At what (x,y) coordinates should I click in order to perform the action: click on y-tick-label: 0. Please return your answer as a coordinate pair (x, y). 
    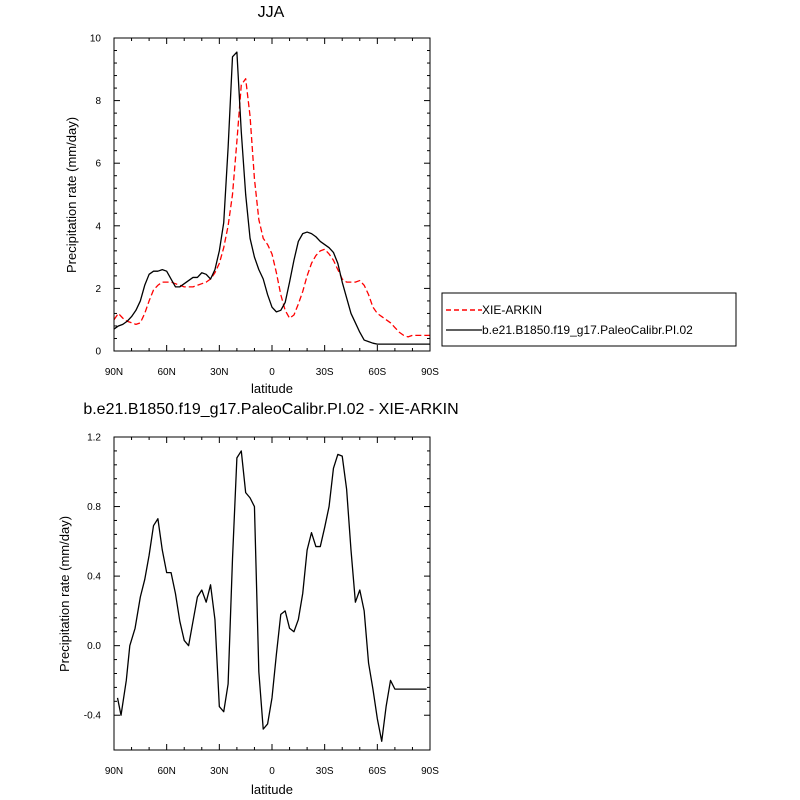
    Looking at the image, I should click on (98, 352).